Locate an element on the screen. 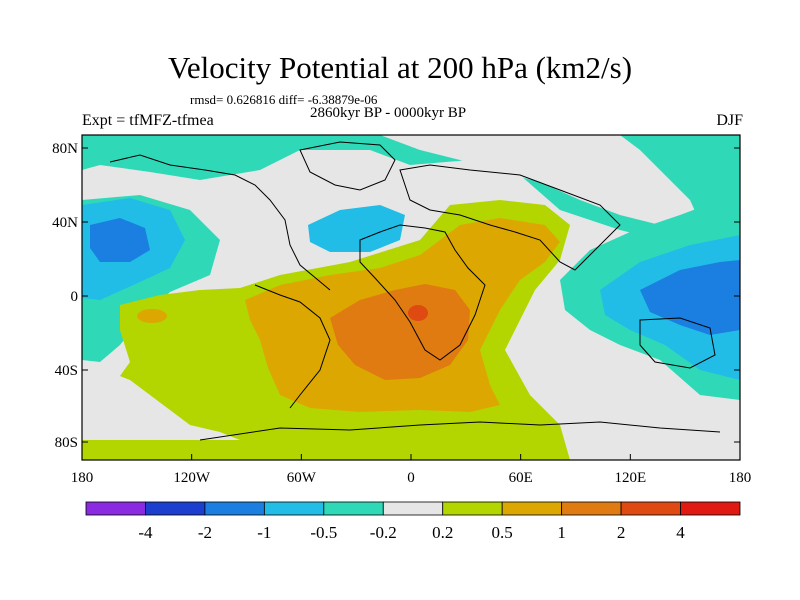 The width and height of the screenshot is (800, 600). x-tick-label: 120W is located at coordinates (192, 478).